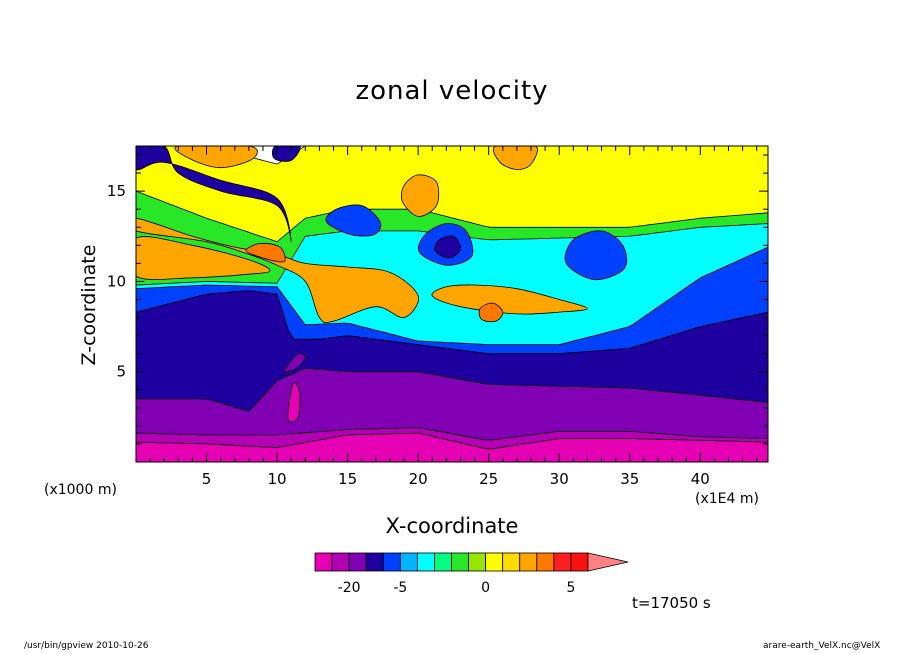 The image size is (904, 654). Describe the element at coordinates (203, 258) in the screenshot. I see `region-orange-west-lower` at that location.